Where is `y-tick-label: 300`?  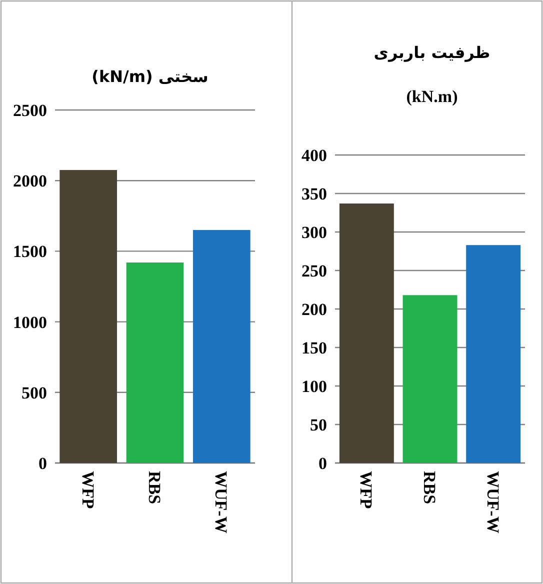
y-tick-label: 300 is located at coordinates (314, 232).